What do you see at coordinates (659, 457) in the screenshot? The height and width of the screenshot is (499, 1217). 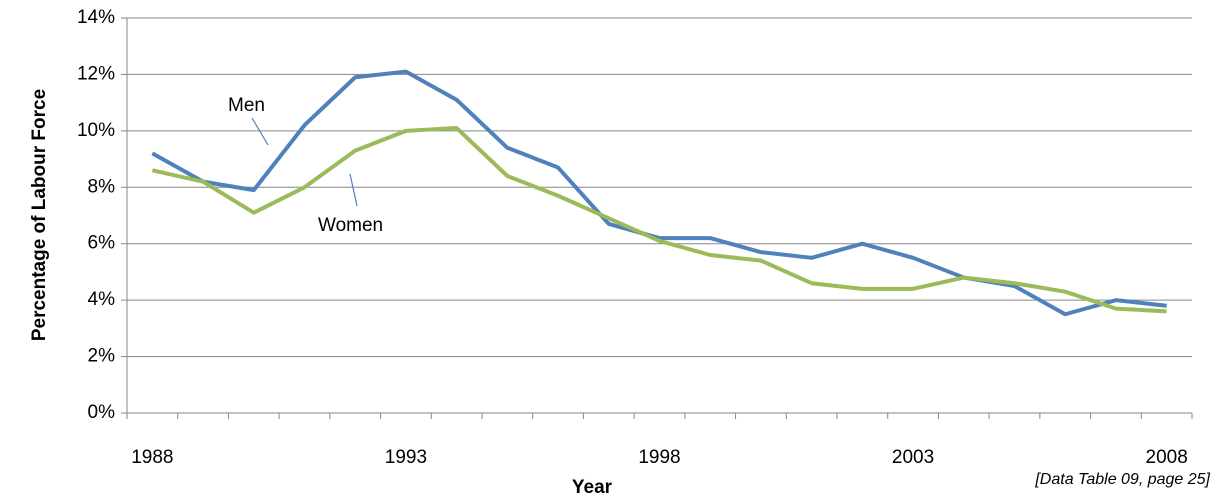 I see `x-tick-label: 1998` at bounding box center [659, 457].